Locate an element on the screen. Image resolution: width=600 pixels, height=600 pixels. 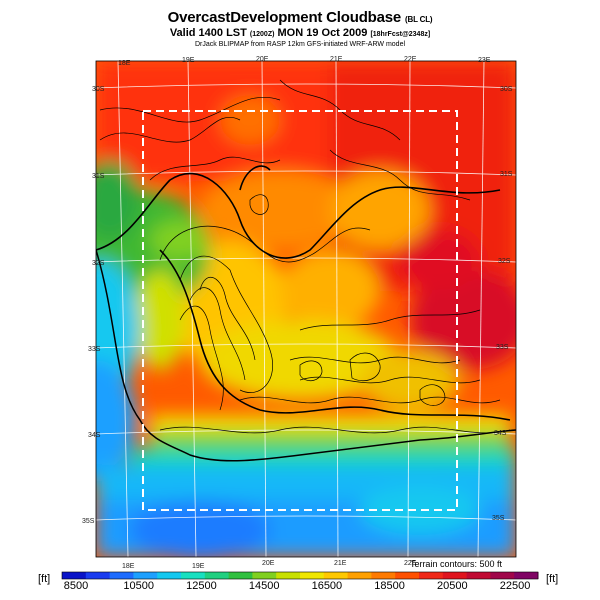
page-title: OvercastDevelopment Cloudbase (BL CL) is located at coordinates (300, 17).